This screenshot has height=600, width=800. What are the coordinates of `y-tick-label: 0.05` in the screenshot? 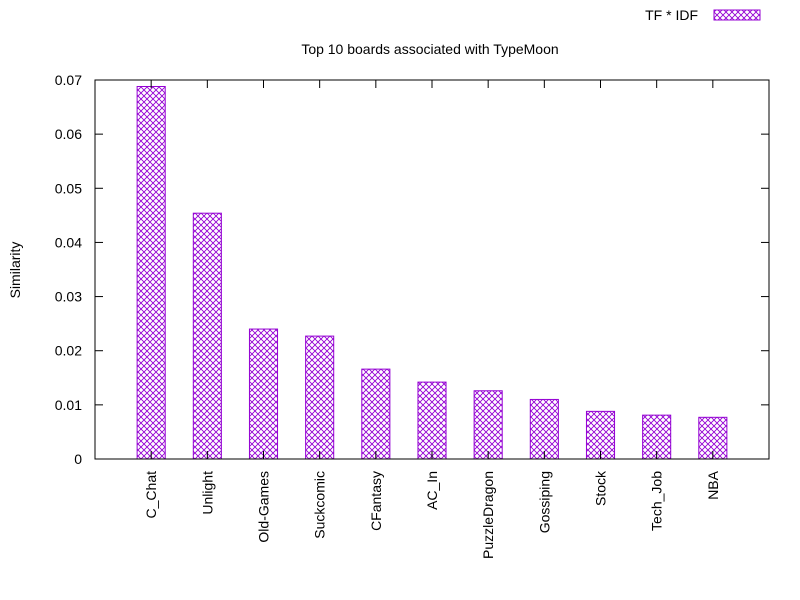 It's located at (68, 188).